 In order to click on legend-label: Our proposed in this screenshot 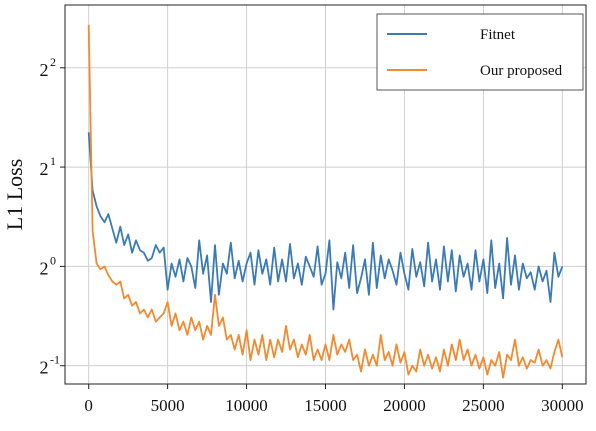, I will do `click(521, 71)`.